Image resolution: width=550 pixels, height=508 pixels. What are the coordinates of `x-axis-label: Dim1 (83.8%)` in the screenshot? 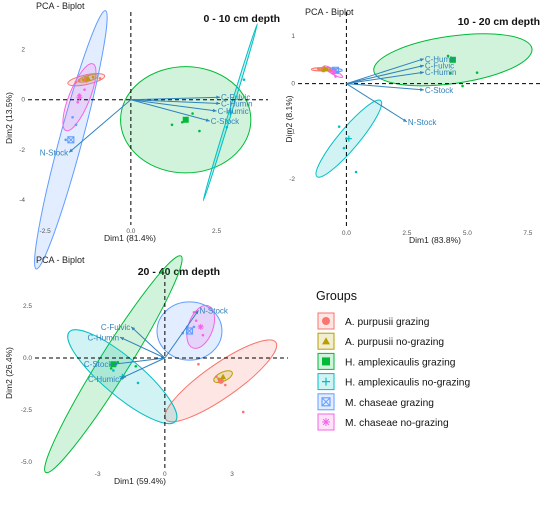 It's located at (435, 240).